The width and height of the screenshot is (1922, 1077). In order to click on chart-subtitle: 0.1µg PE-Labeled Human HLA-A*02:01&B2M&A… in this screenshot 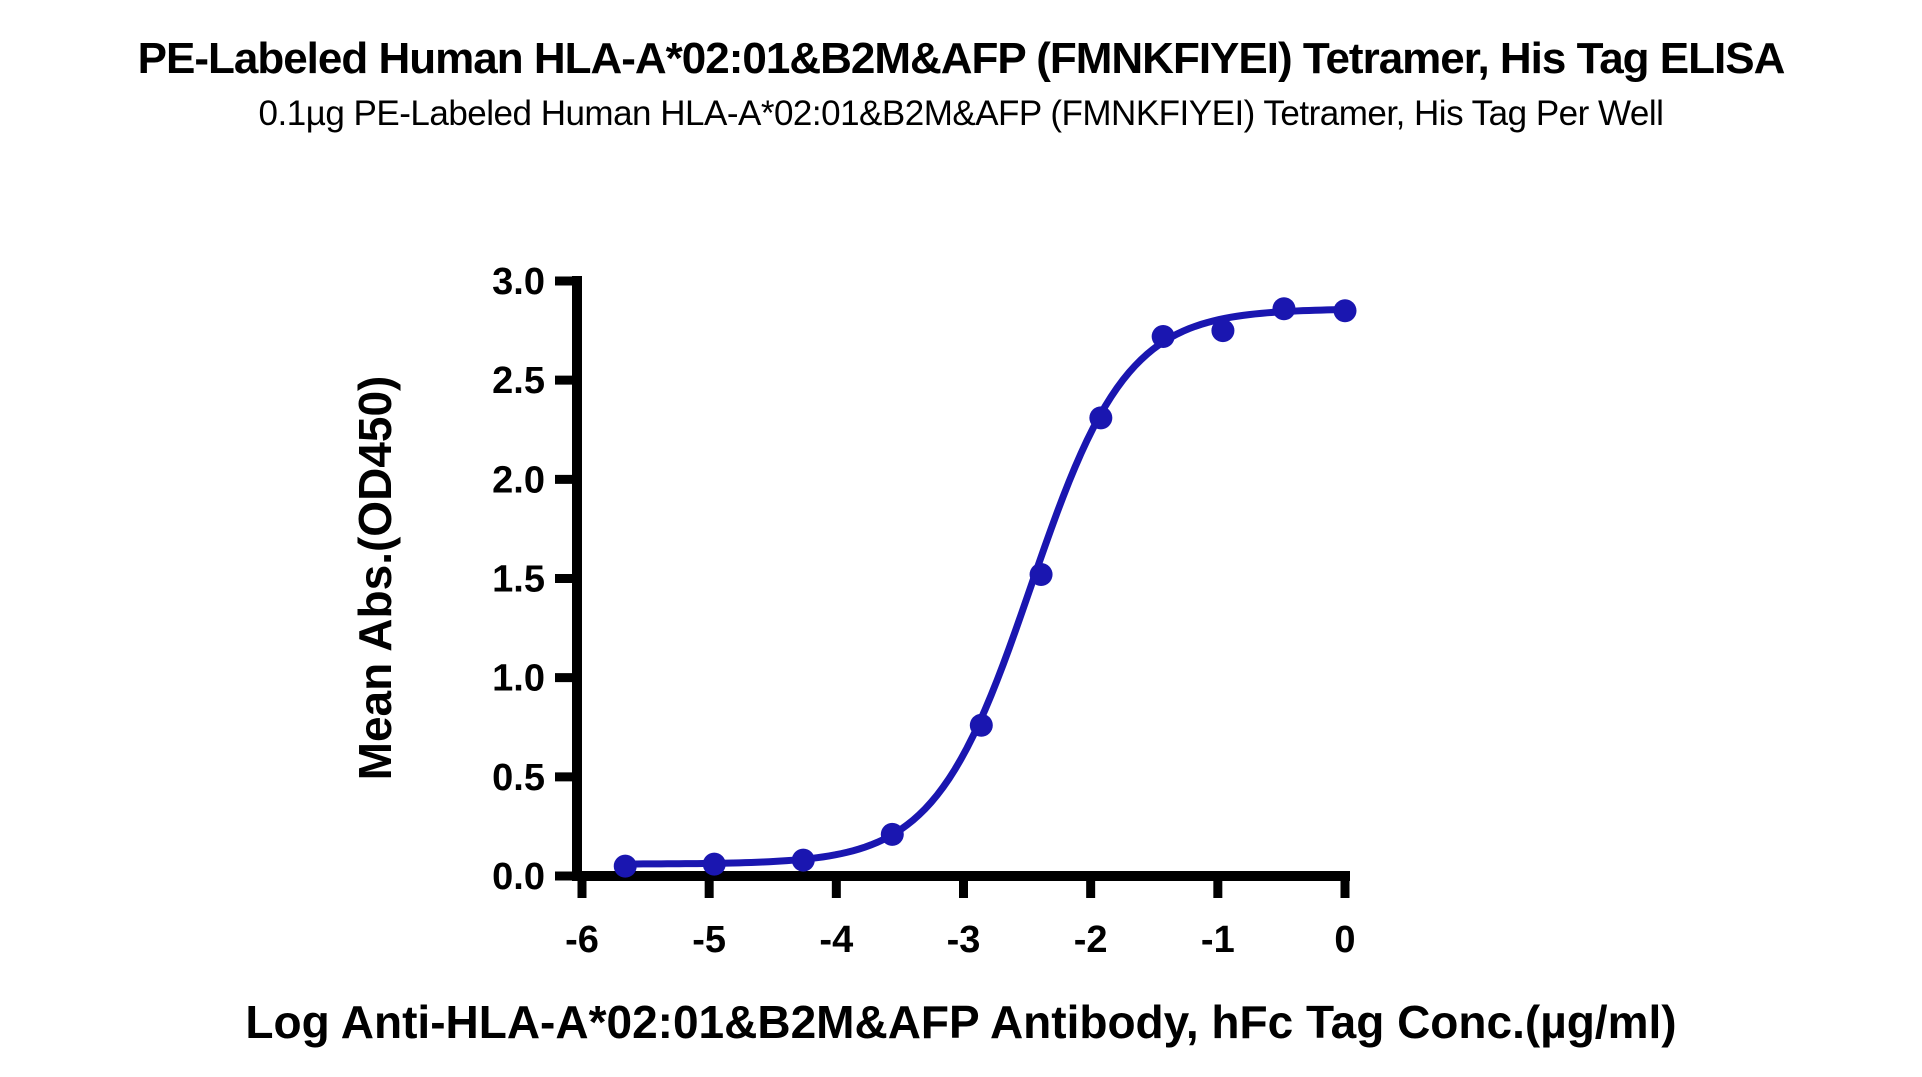, I will do `click(961, 113)`.